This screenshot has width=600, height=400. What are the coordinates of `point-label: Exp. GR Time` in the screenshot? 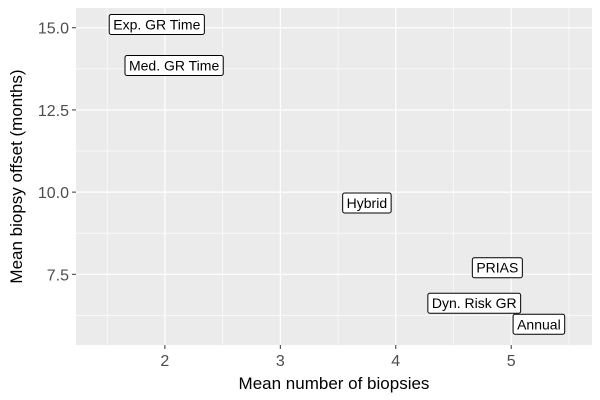 It's located at (156, 24).